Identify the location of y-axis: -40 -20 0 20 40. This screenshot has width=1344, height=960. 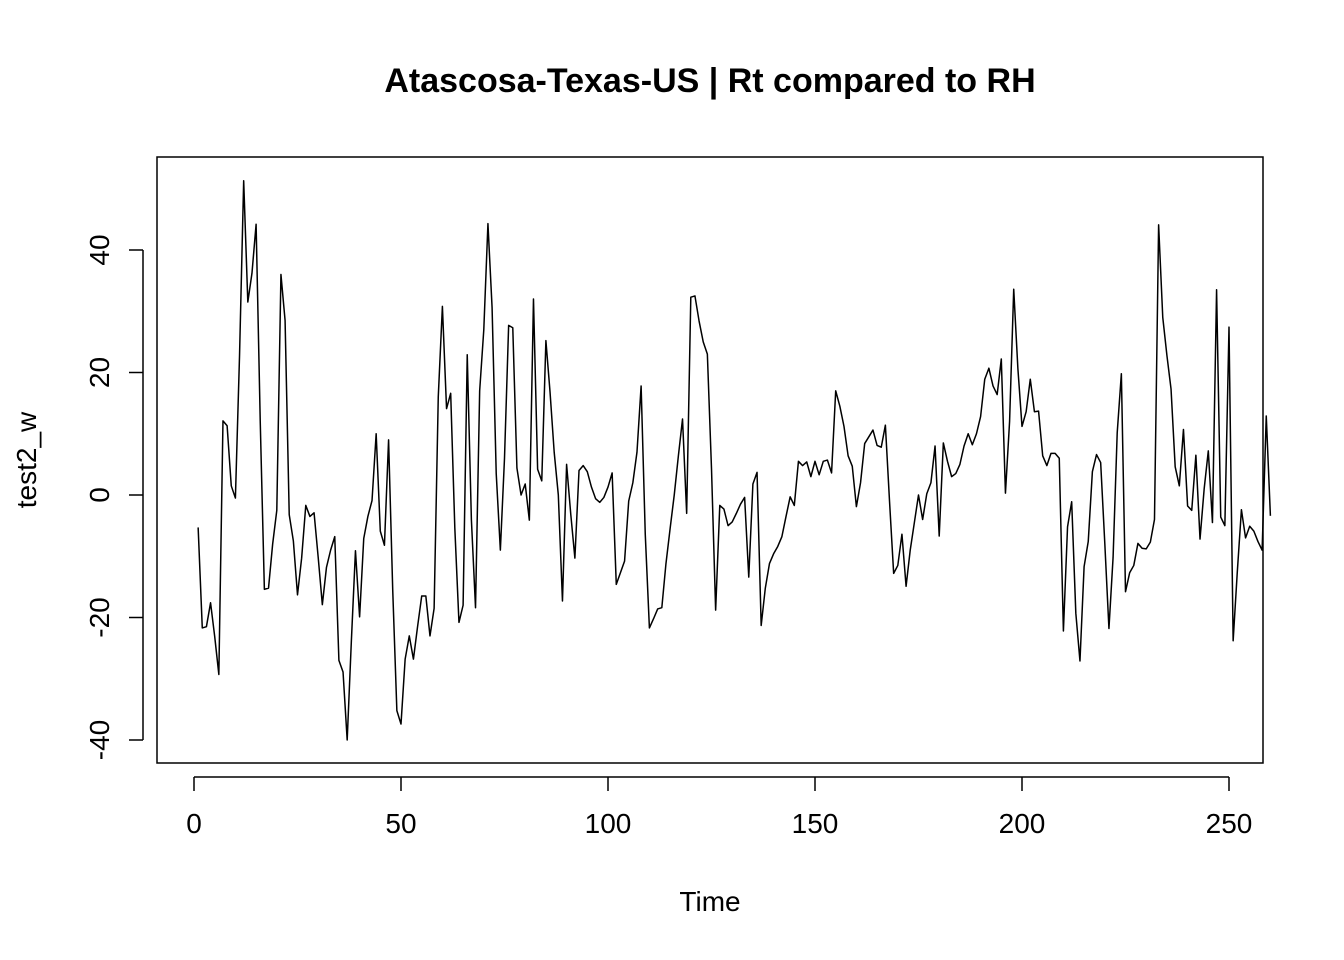
(114, 497).